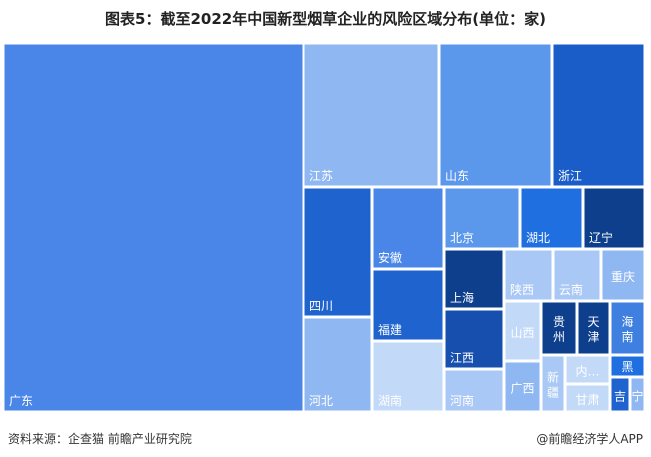 The height and width of the screenshot is (457, 651). I want to click on treemap-cell-label: 新, so click(553, 377).